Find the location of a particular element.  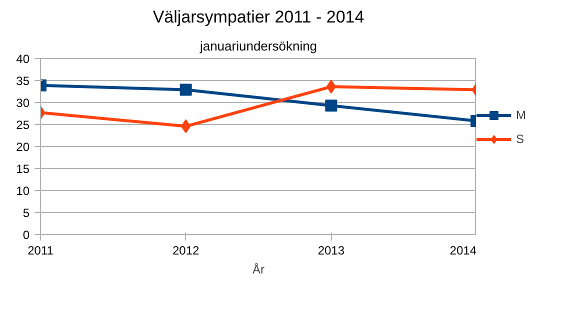

y-tick-label: 5 is located at coordinates (26, 213).